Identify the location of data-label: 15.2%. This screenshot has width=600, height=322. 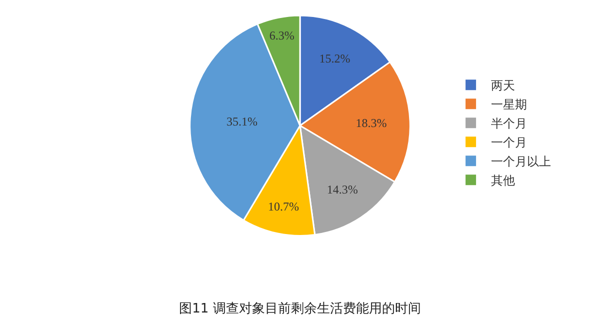
(334, 59).